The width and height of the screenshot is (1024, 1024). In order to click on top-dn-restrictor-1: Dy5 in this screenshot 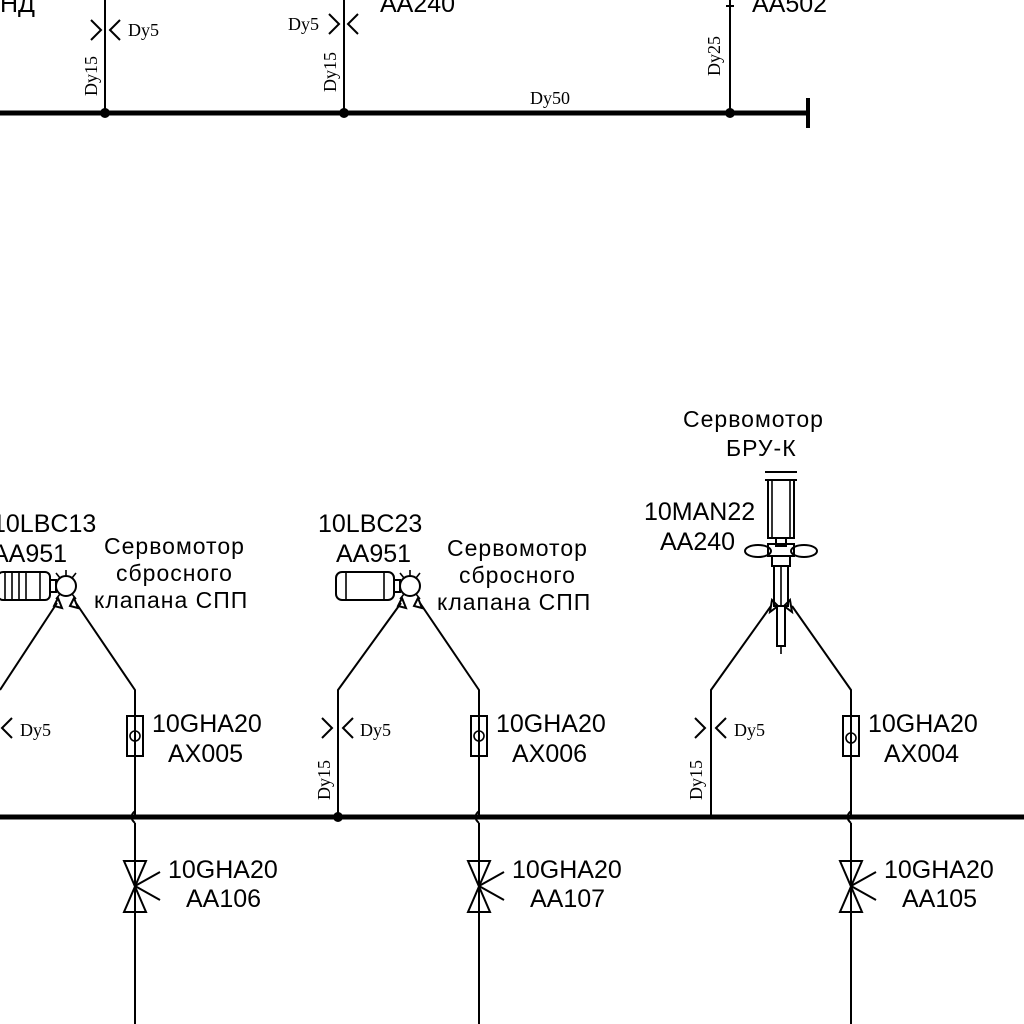, I will do `click(143, 30)`.